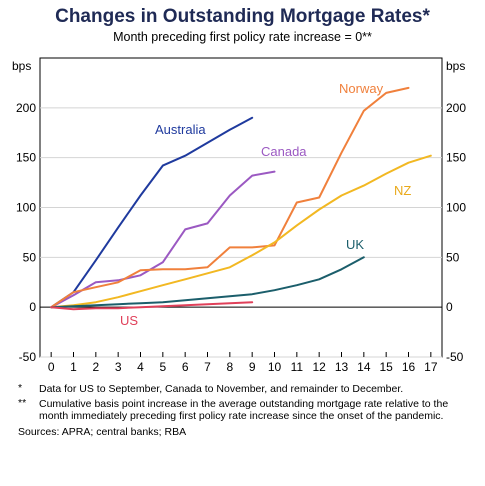 The width and height of the screenshot is (485, 486). I want to click on series-line-canada, so click(163, 239).